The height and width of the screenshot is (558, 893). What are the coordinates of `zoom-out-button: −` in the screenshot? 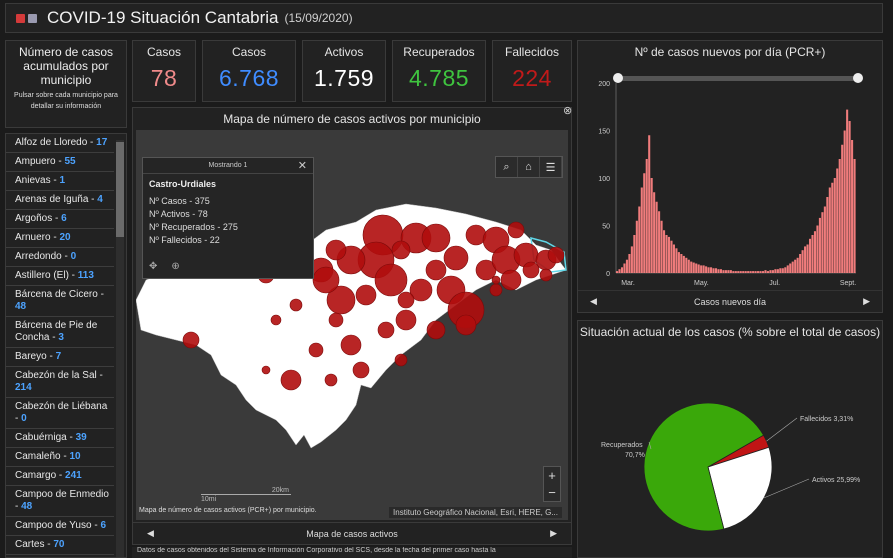 It's located at (552, 492).